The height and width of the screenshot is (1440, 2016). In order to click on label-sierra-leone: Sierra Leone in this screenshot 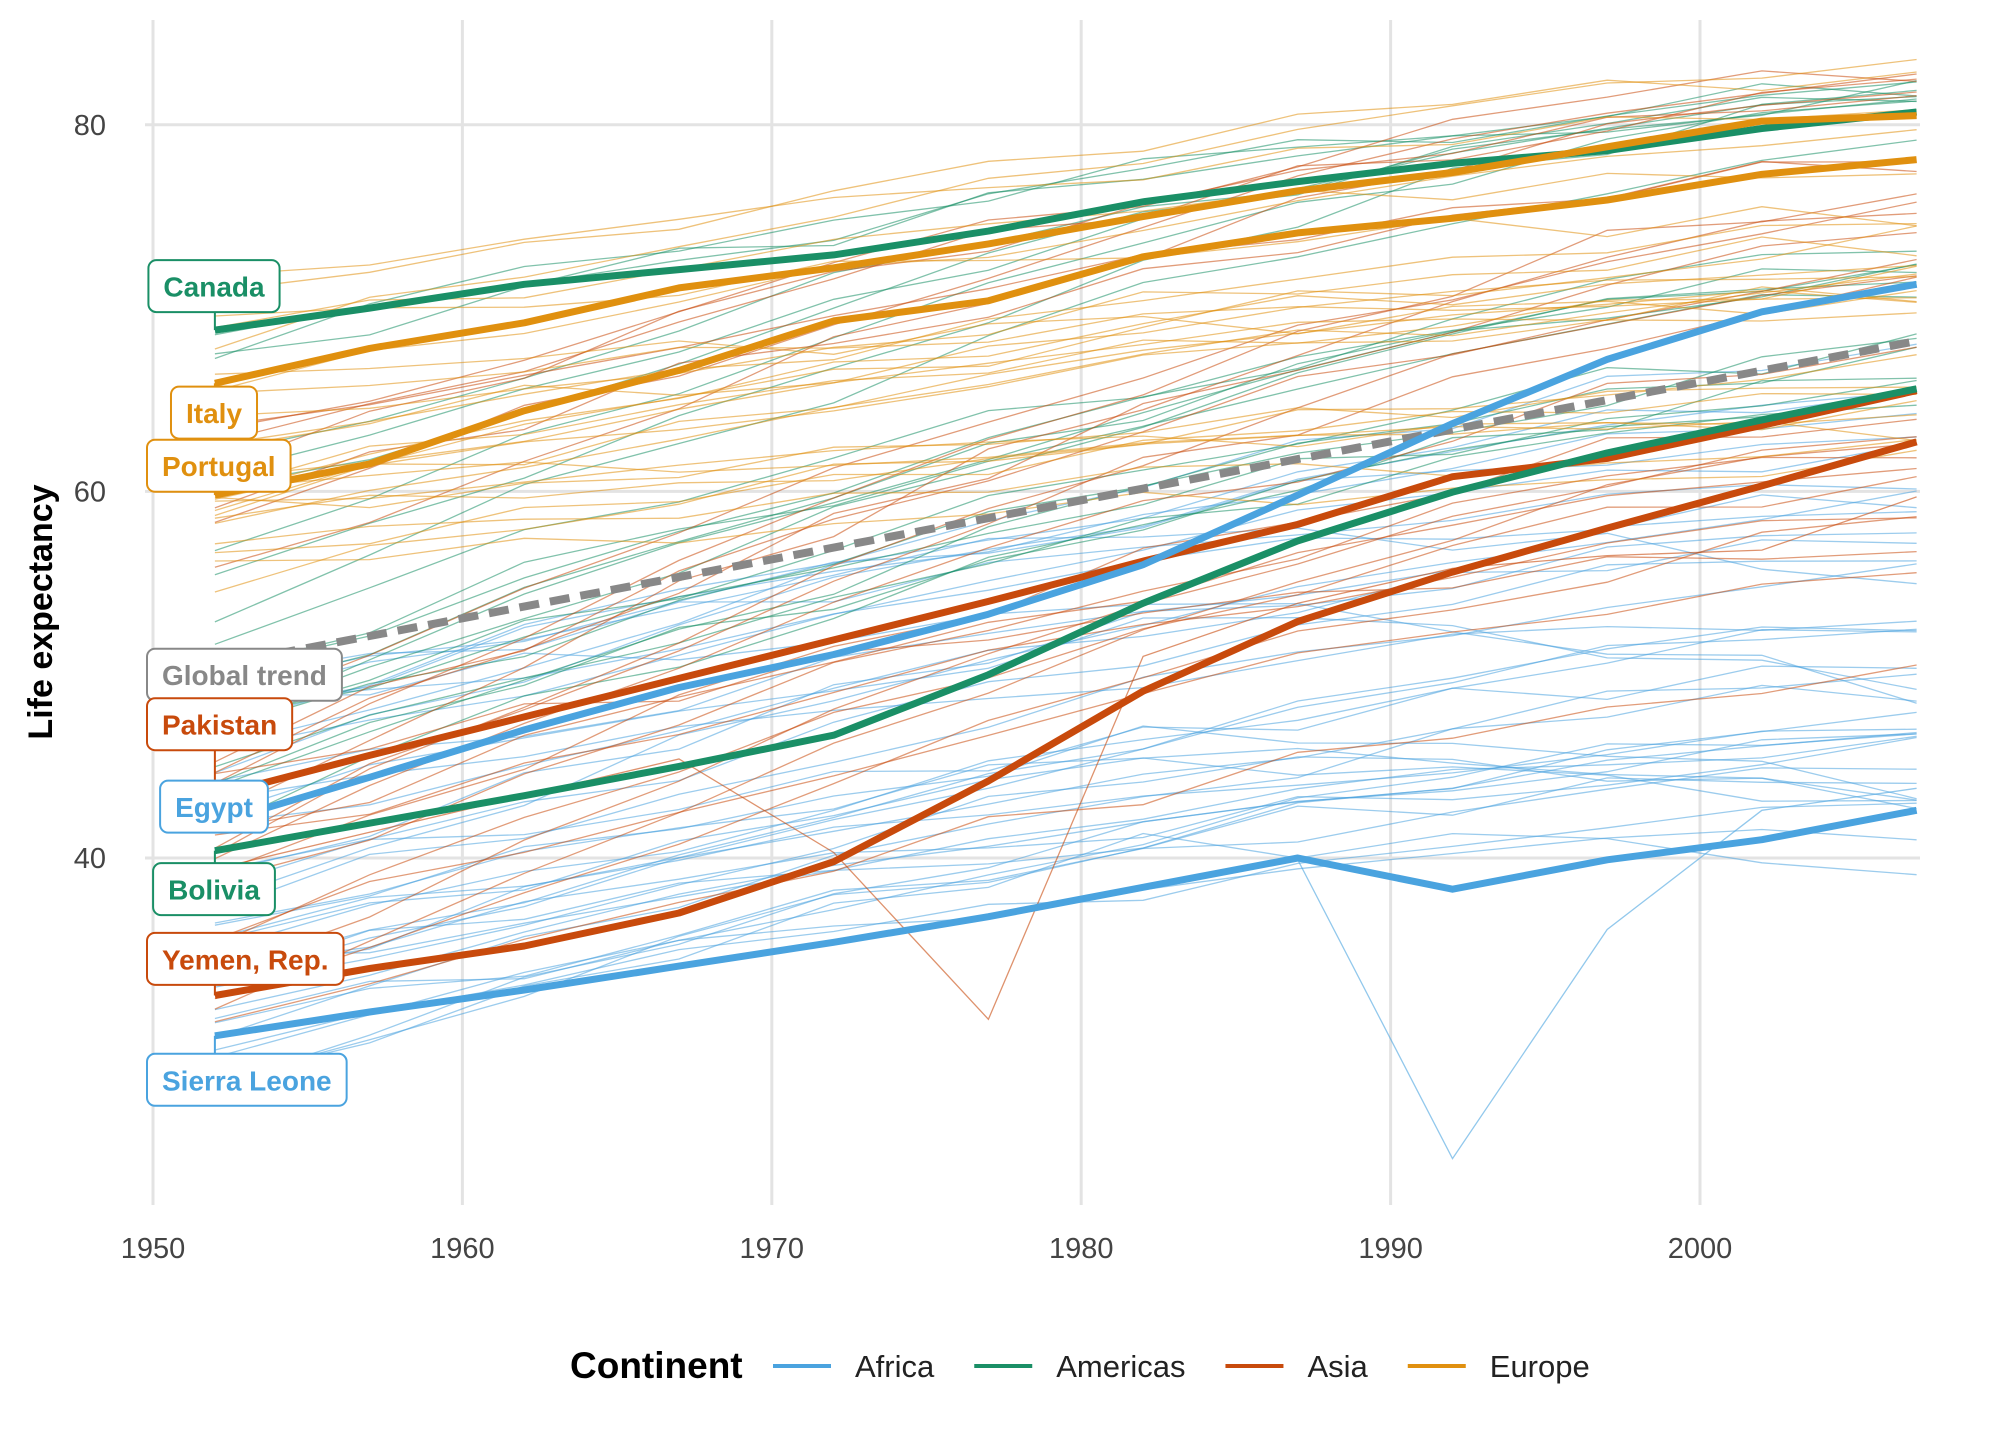, I will do `click(247, 1071)`.